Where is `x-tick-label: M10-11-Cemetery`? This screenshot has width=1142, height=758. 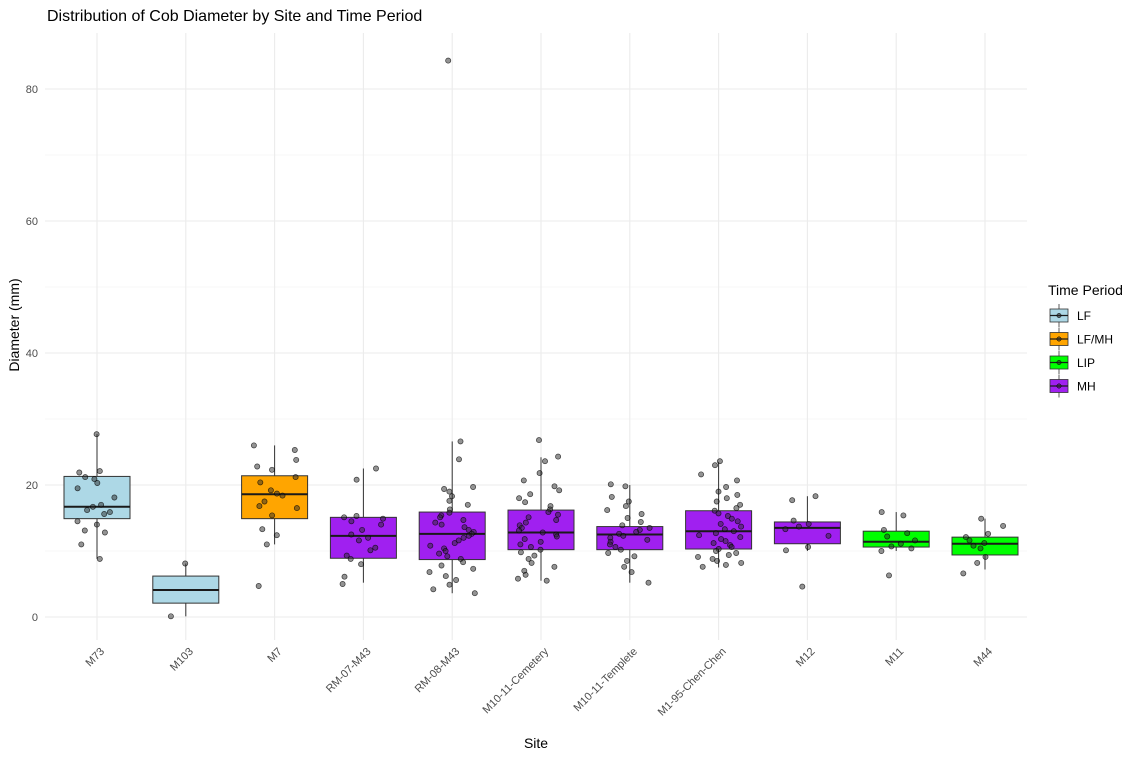 x-tick-label: M10-11-Cemetery is located at coordinates (516, 680).